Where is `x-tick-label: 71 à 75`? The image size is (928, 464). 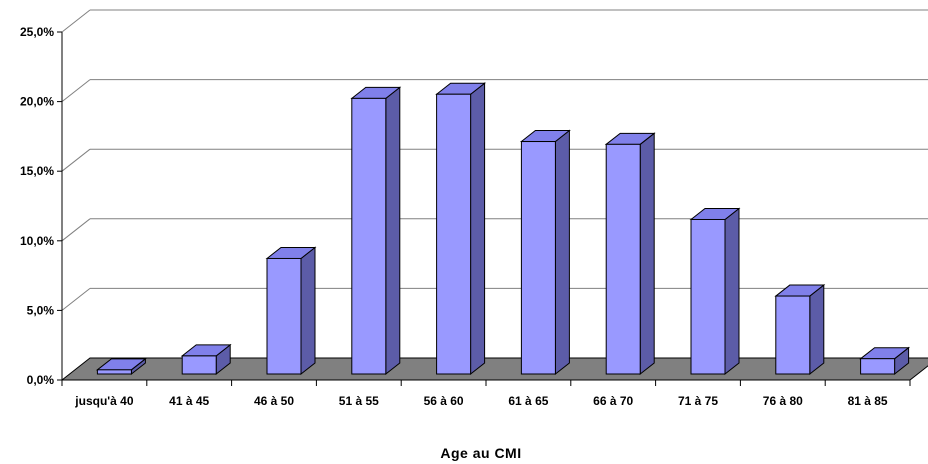 x-tick-label: 71 à 75 is located at coordinates (698, 401).